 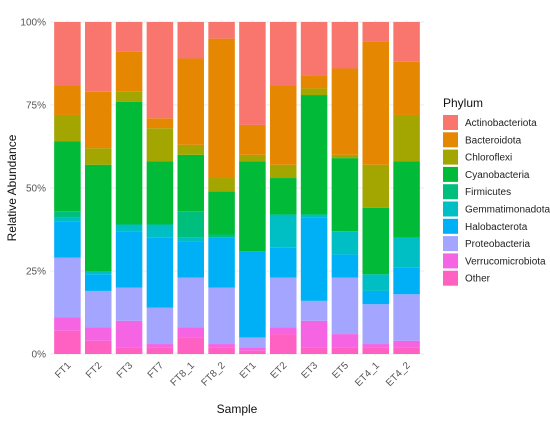 What do you see at coordinates (376, 32) in the screenshot?
I see `bar-segment-et4-1-actinobacteriota` at bounding box center [376, 32].